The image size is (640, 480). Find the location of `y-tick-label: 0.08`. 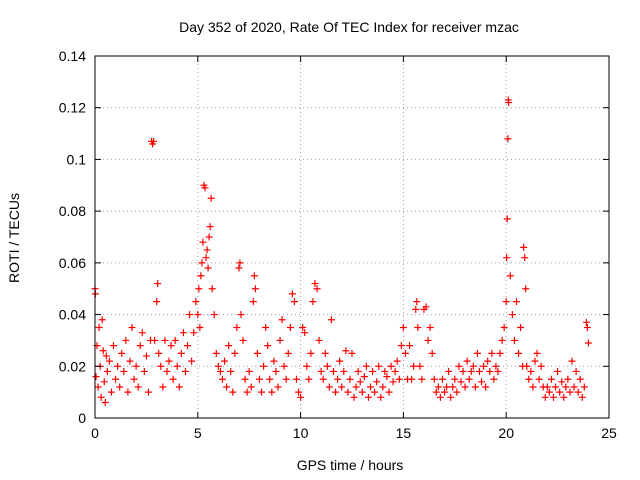

y-tick-label: 0.08 is located at coordinates (72, 211).